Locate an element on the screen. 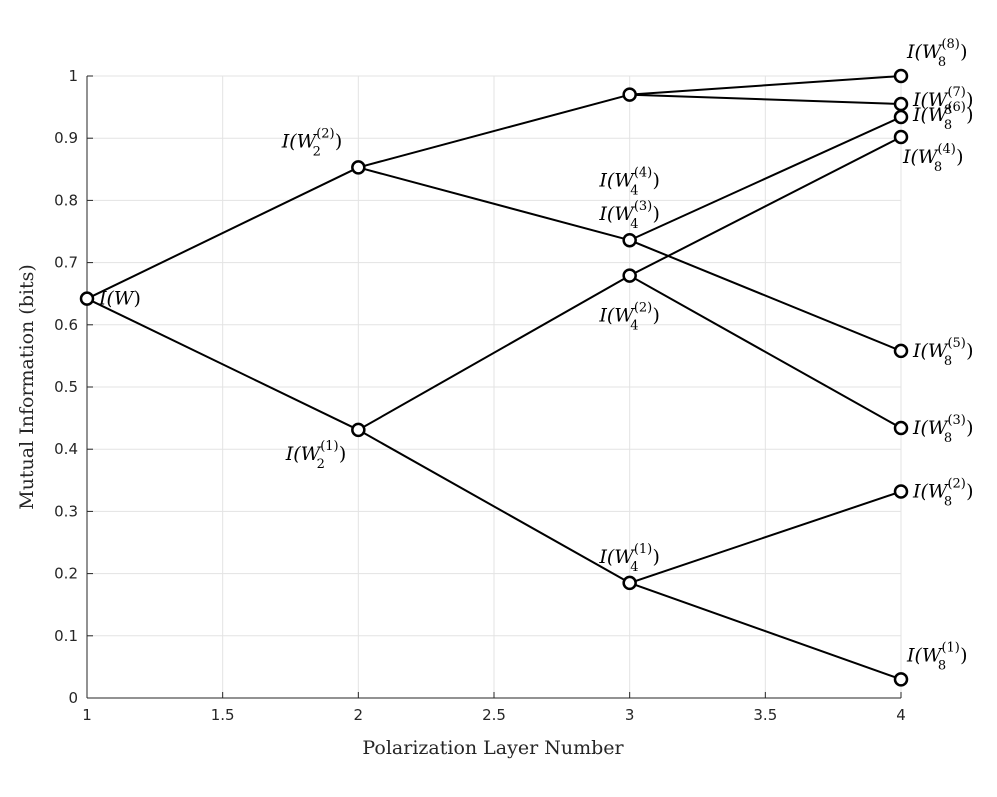  y-tick-label: 0.8 is located at coordinates (66, 200).